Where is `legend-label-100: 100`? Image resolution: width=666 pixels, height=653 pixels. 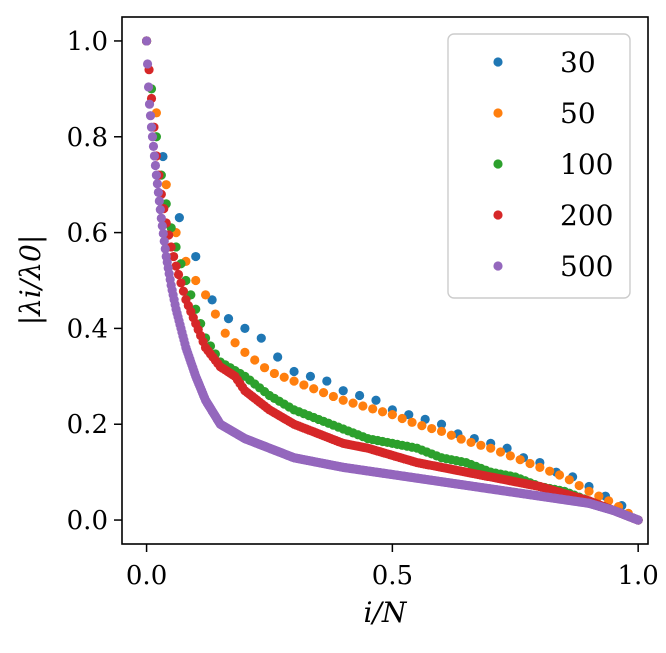
legend-label-100: 100 is located at coordinates (586, 164).